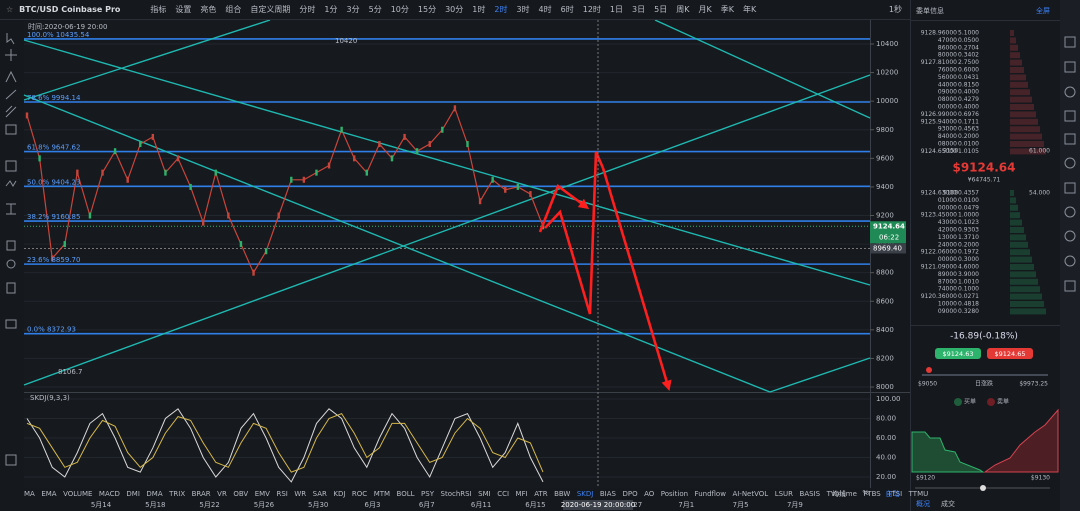 The width and height of the screenshot is (1080, 511). I want to click on eye-tool, so click(11, 264).